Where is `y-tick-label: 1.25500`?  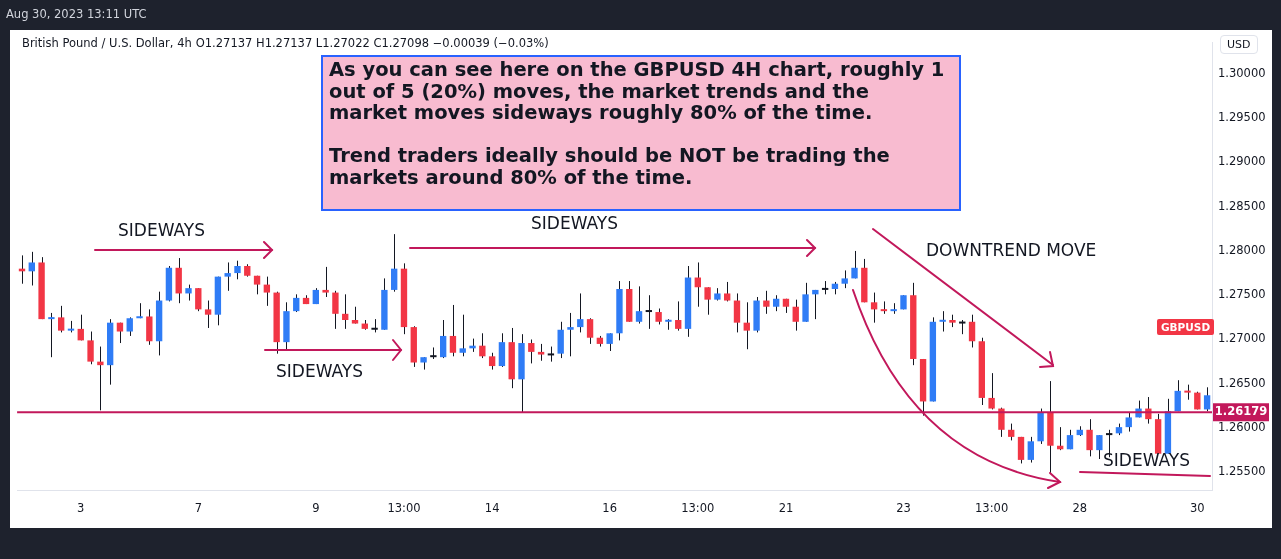
y-tick-label: 1.25500 is located at coordinates (1242, 471).